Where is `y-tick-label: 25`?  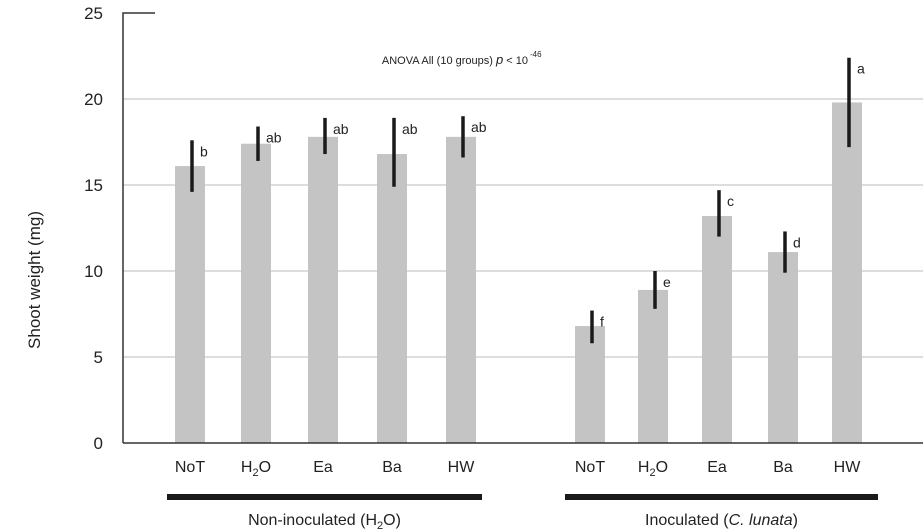
y-tick-label: 25 is located at coordinates (93, 13).